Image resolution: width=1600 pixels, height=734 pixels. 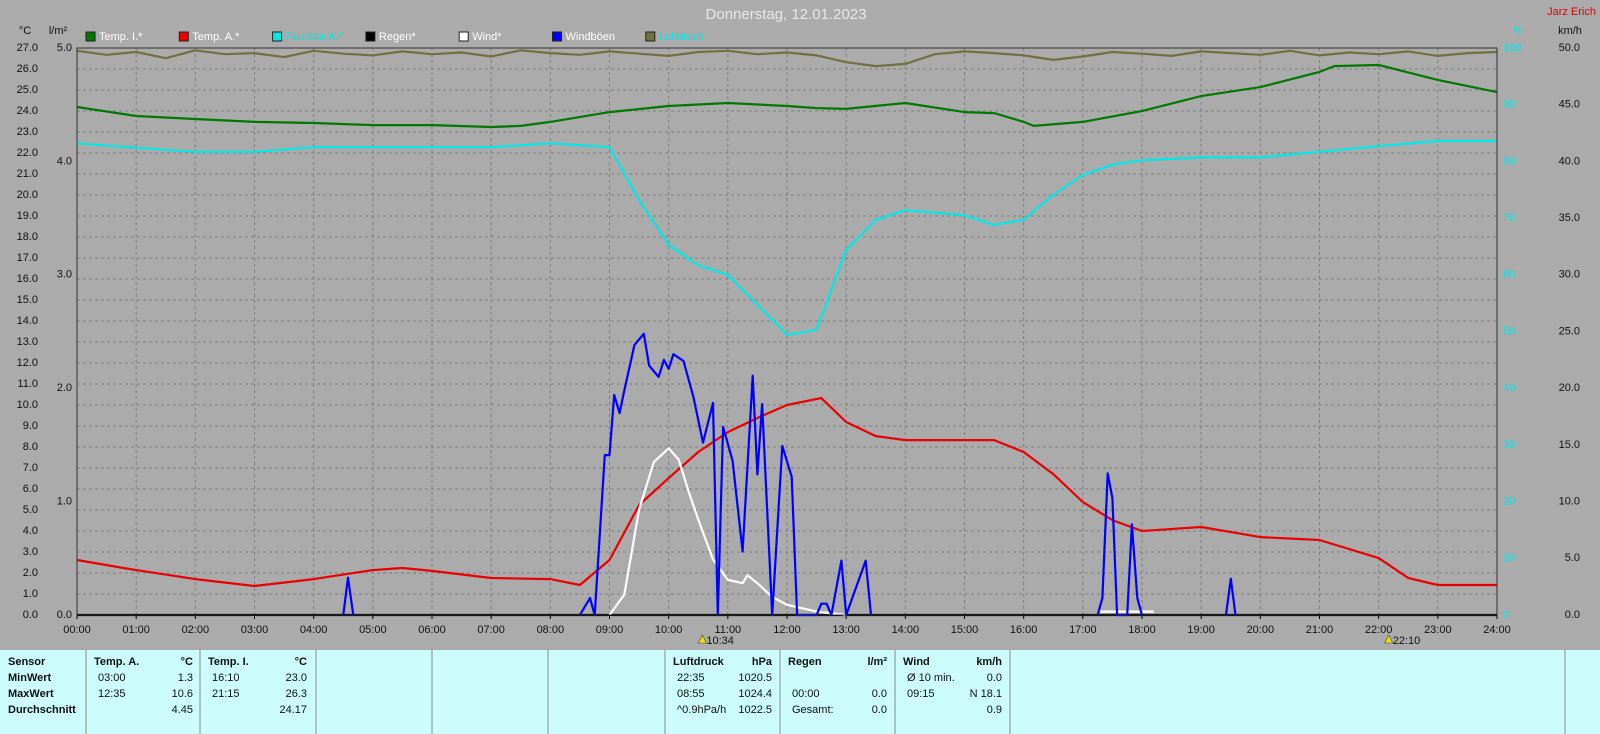 I want to click on chart-title: Donnerstag, 12.01.2023, so click(x=786, y=14).